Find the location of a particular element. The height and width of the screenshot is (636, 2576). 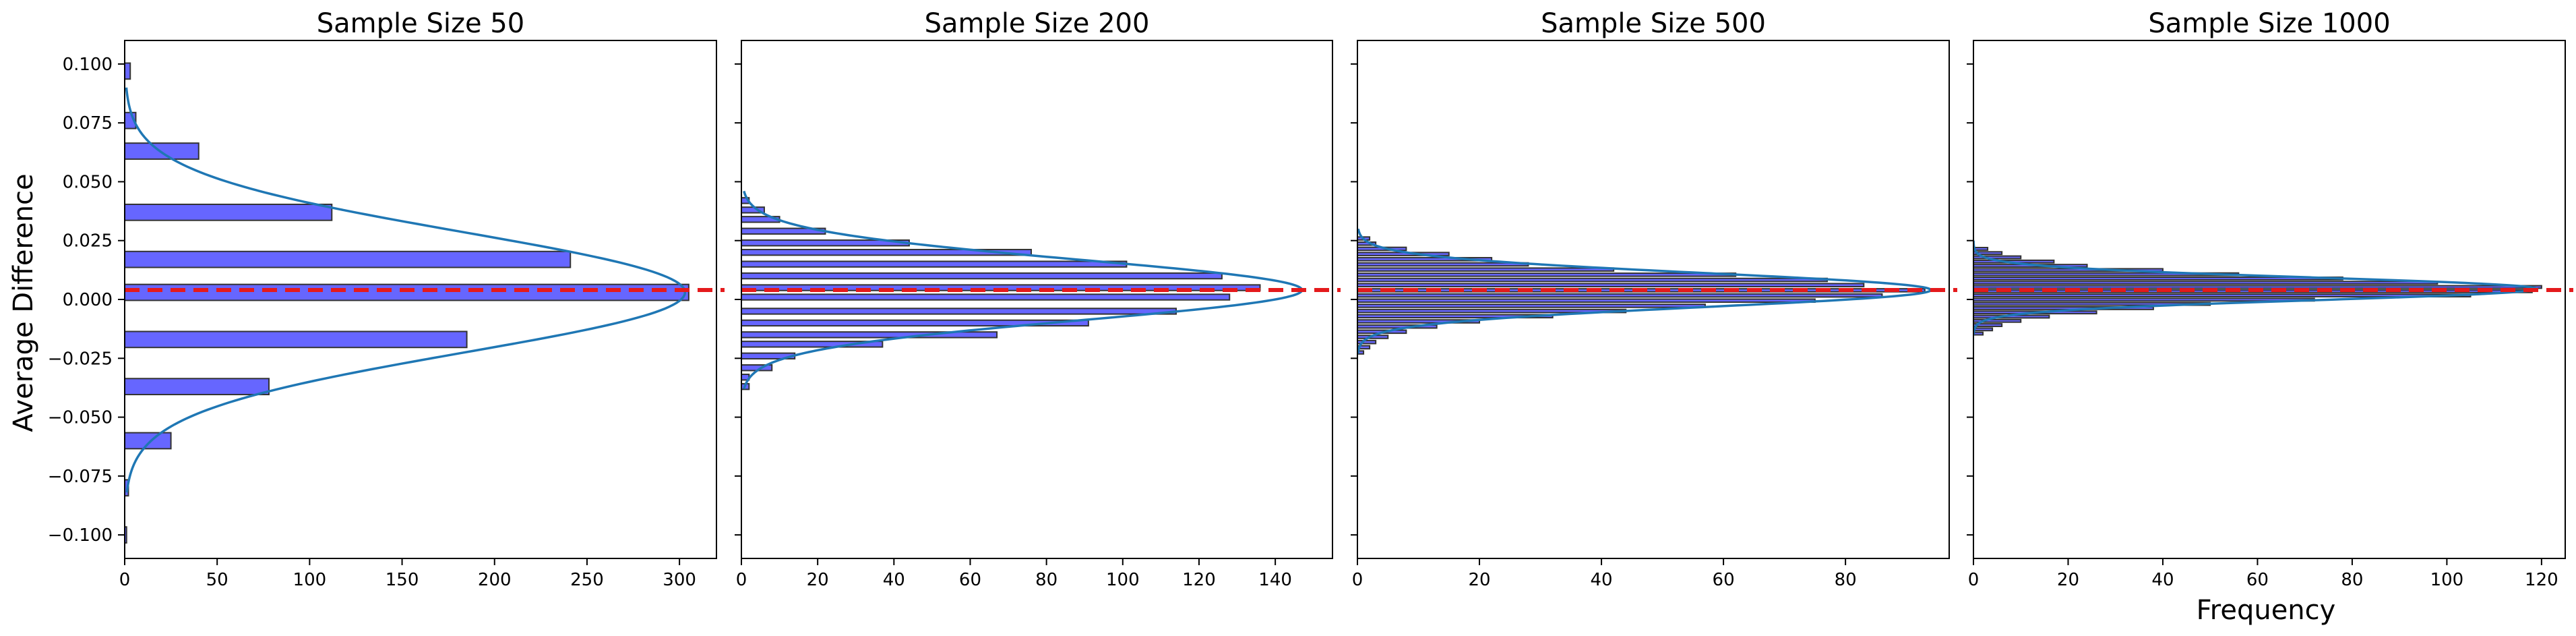

x-tick-label: 300 is located at coordinates (680, 580).